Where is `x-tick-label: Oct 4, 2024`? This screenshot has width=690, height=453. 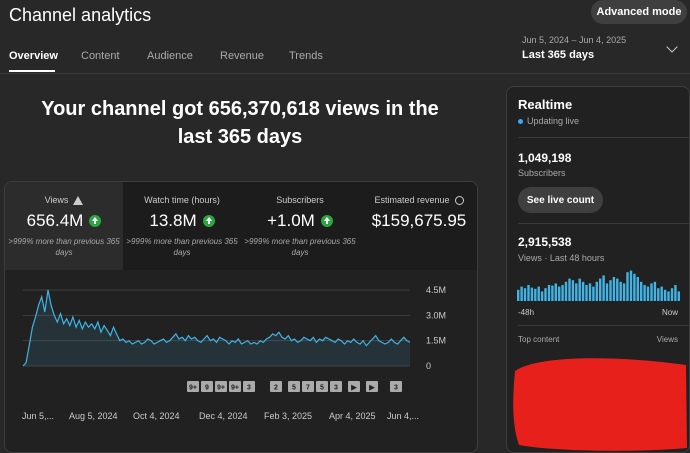 x-tick-label: Oct 4, 2024 is located at coordinates (156, 416).